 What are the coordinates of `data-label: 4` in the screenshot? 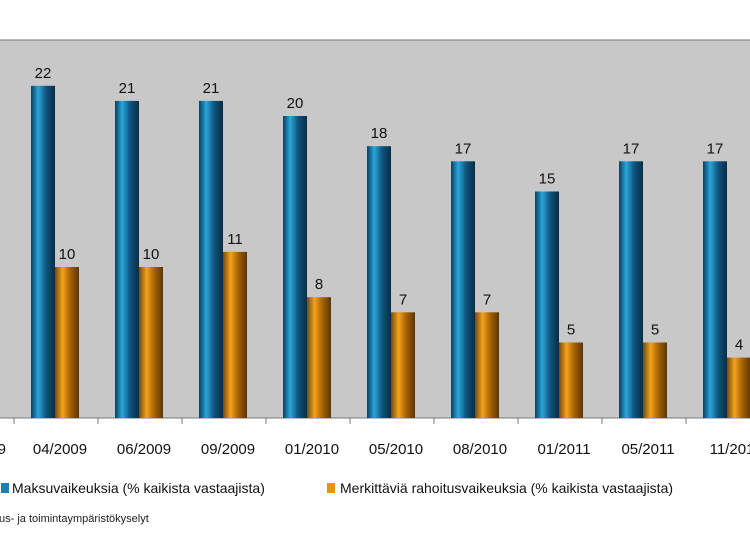 It's located at (739, 345).